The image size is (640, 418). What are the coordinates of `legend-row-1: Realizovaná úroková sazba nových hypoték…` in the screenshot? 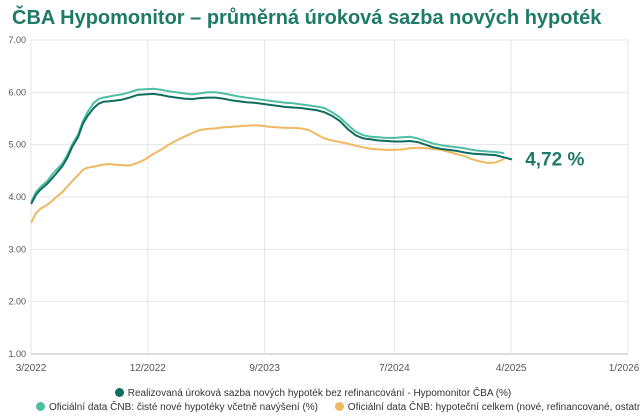 It's located at (320, 393).